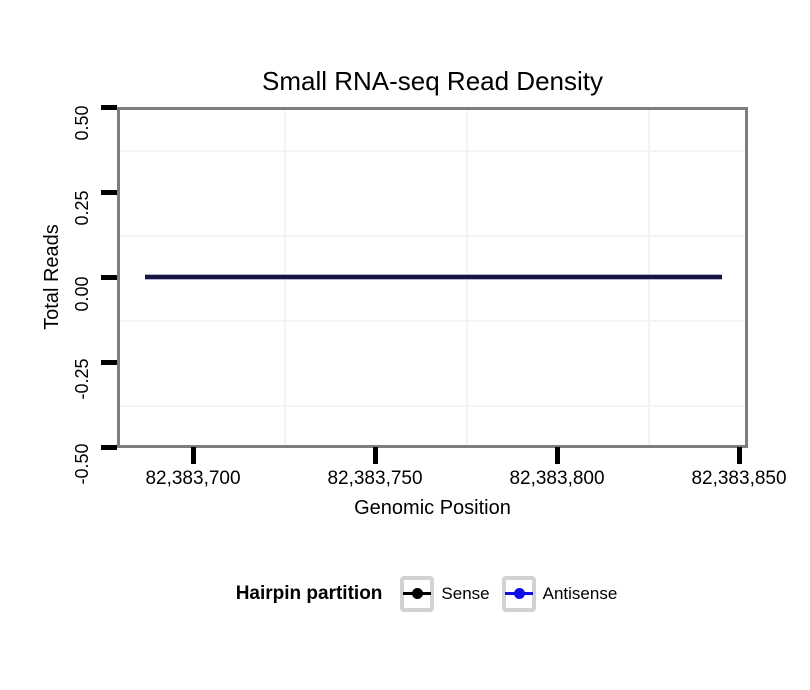 The height and width of the screenshot is (690, 810). What do you see at coordinates (465, 593) in the screenshot?
I see `legend-label-sense: Sense` at bounding box center [465, 593].